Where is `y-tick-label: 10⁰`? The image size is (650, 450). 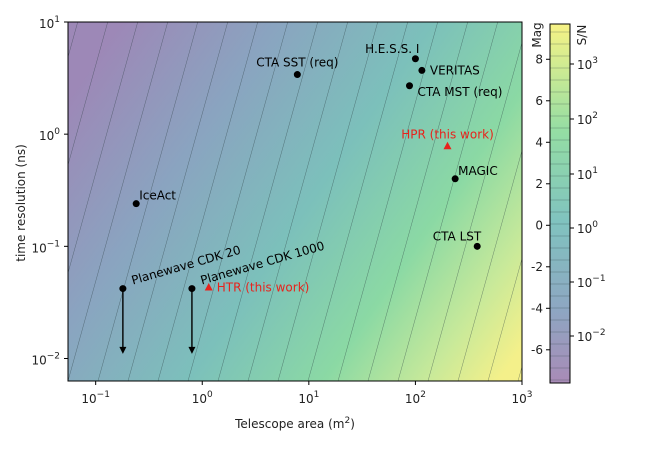 y-tick-label: 10⁰ is located at coordinates (49, 135).